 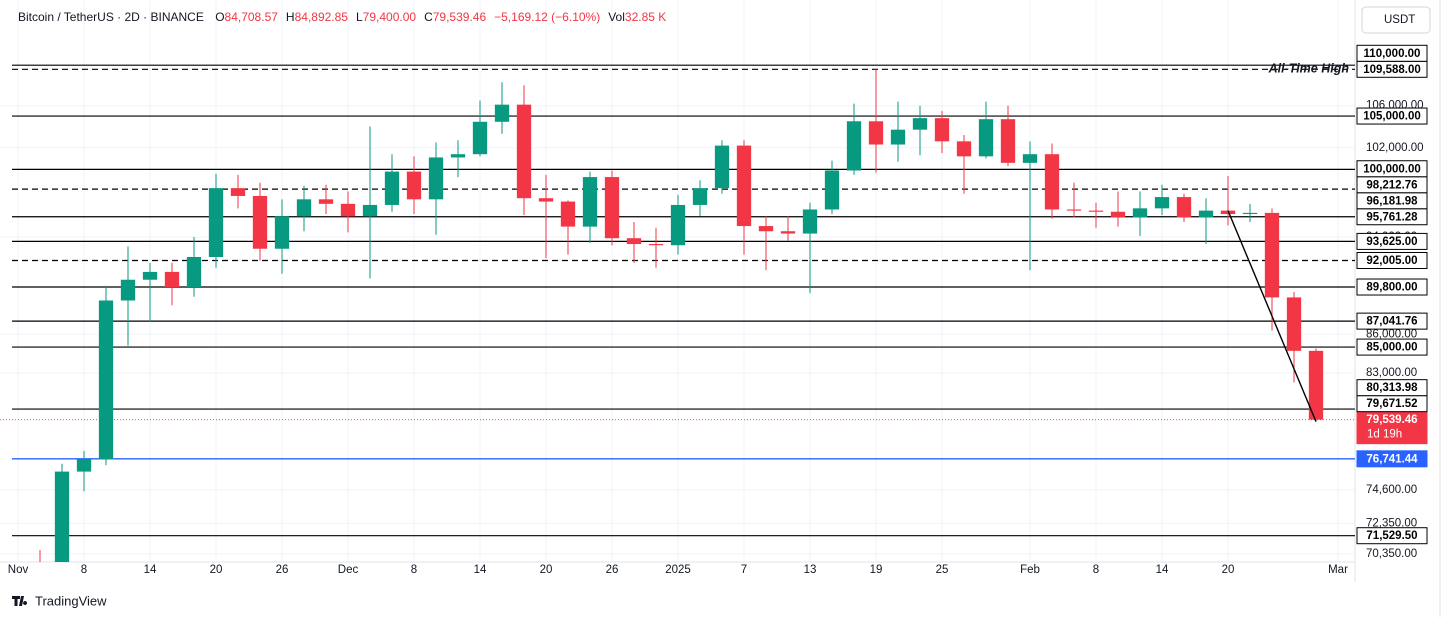 I want to click on x-tick-label: 20, so click(x=1228, y=570).